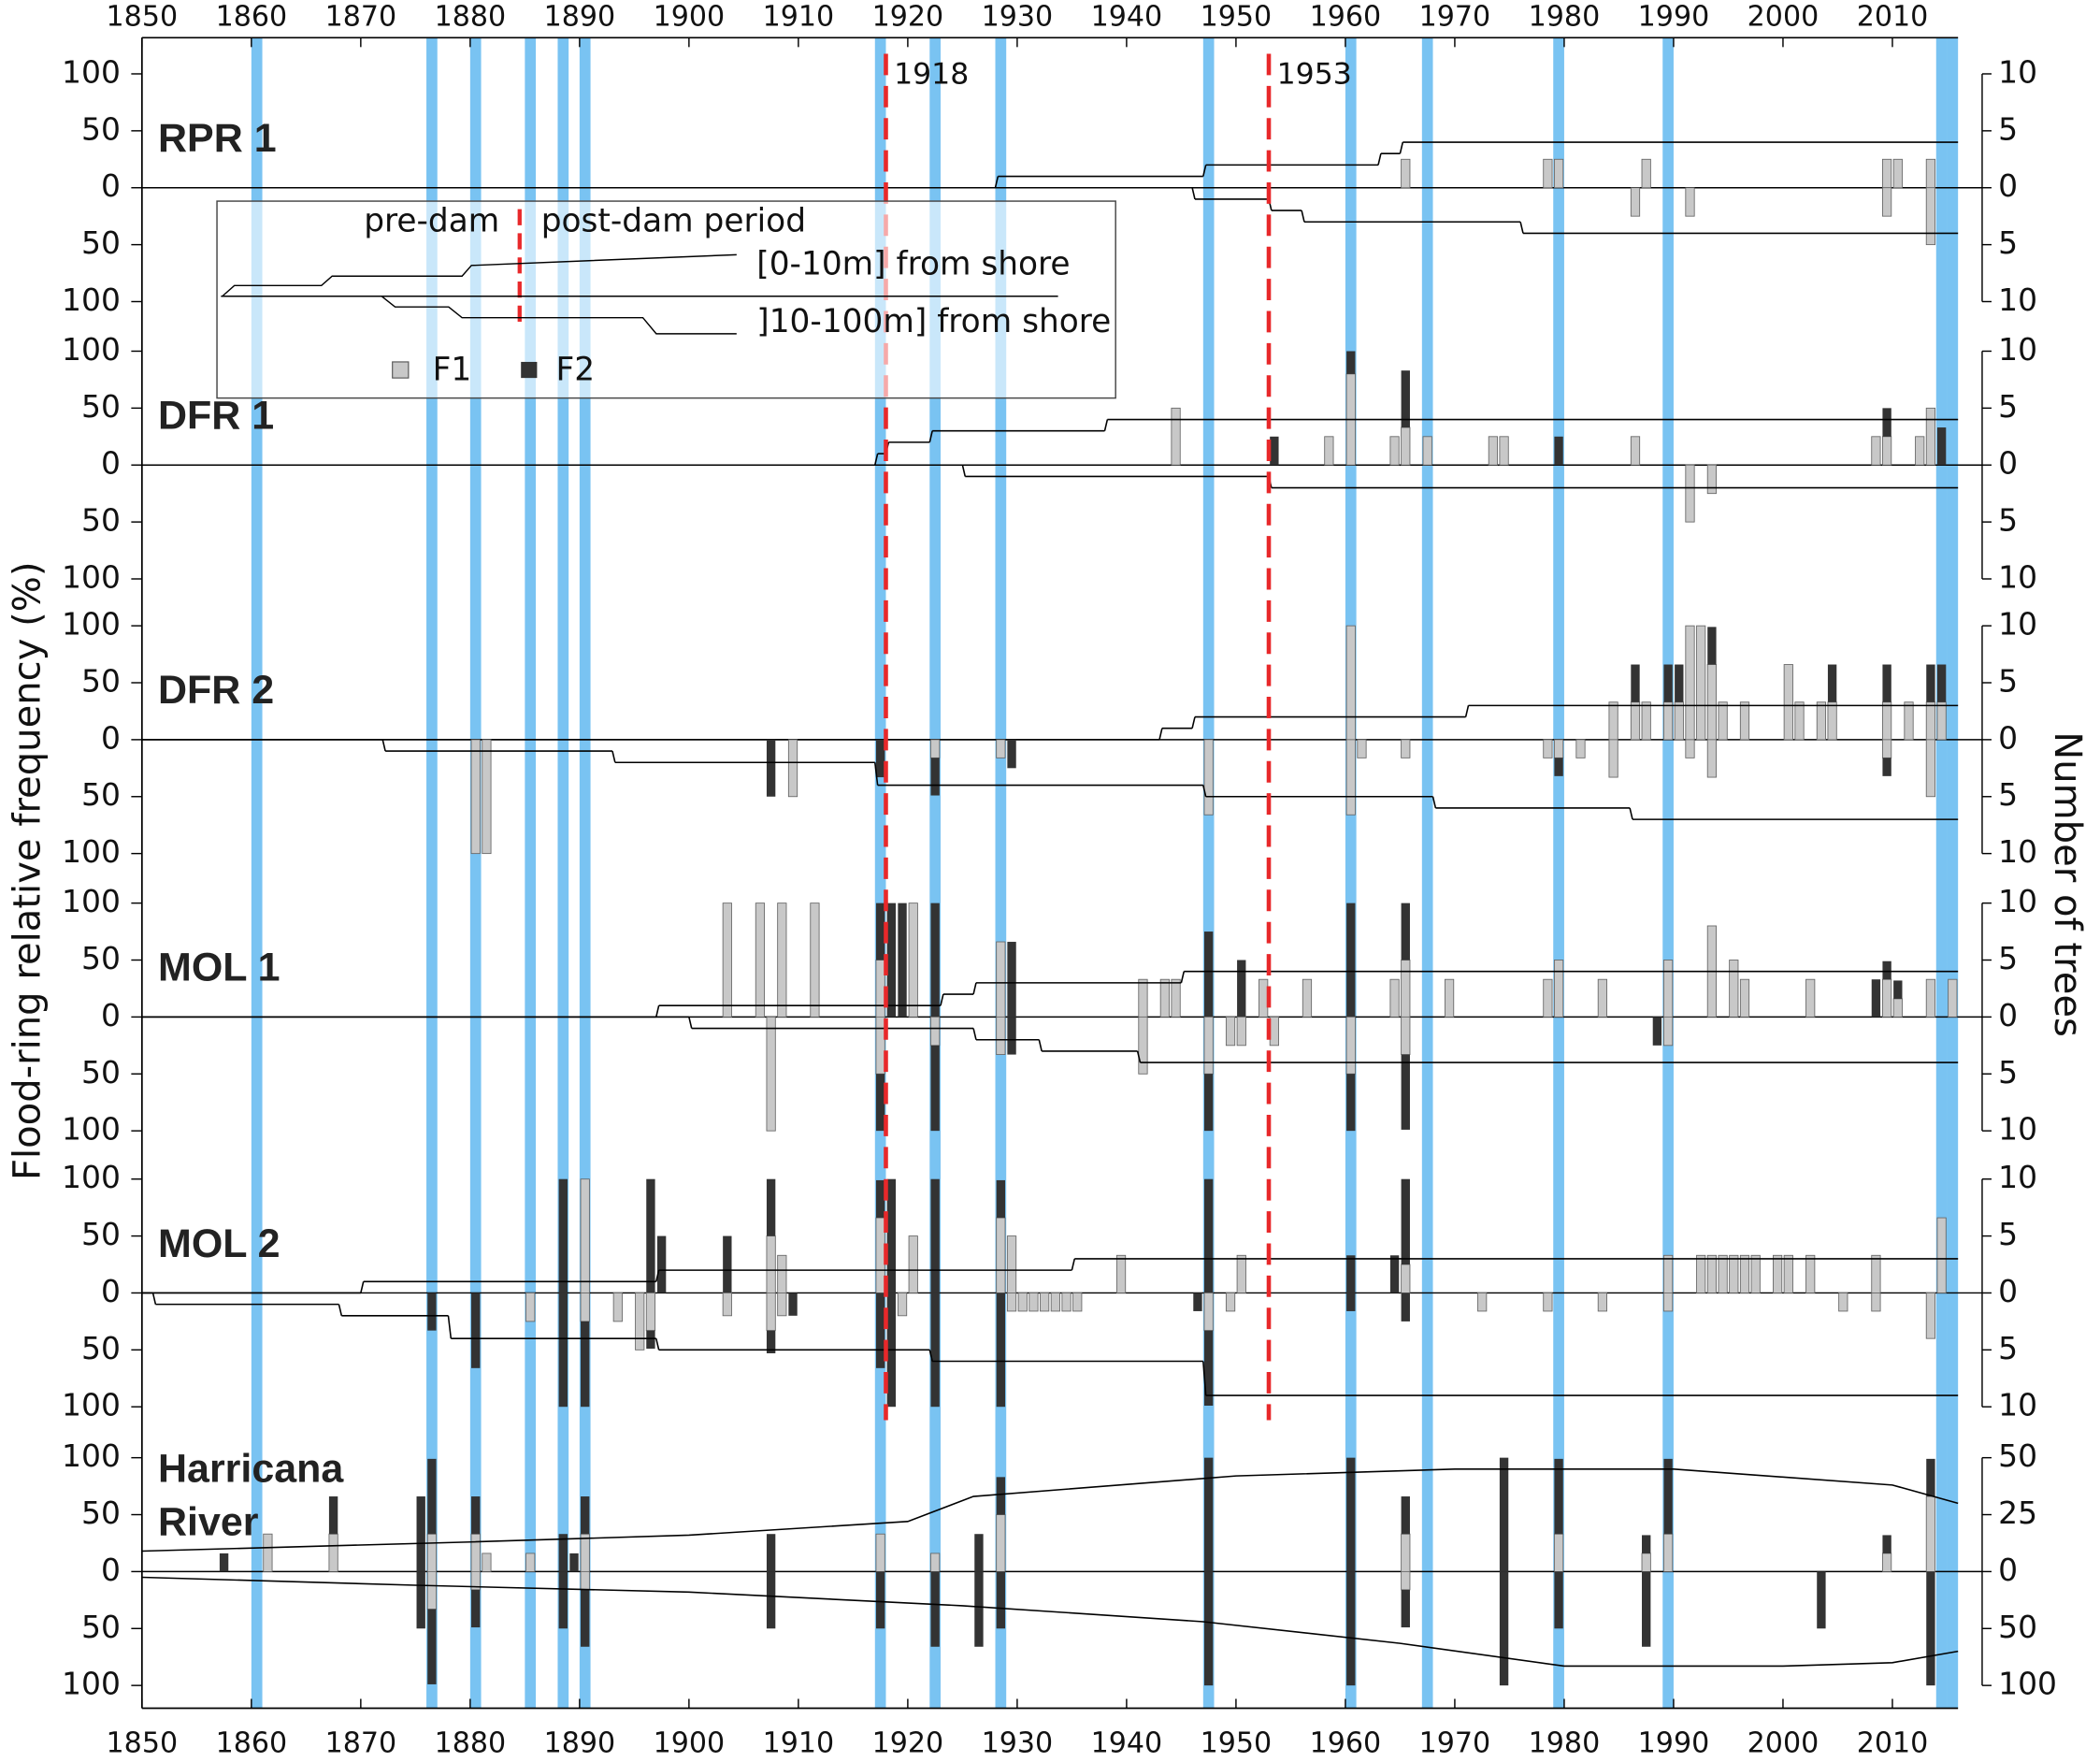 The width and height of the screenshot is (2100, 1762). Describe the element at coordinates (1893, 16) in the screenshot. I see `x-tick-label: 2010` at that location.